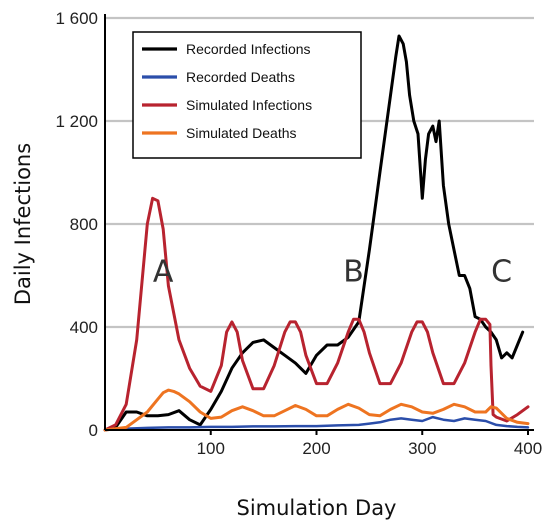  I want to click on annotation-label: A, so click(163, 271).